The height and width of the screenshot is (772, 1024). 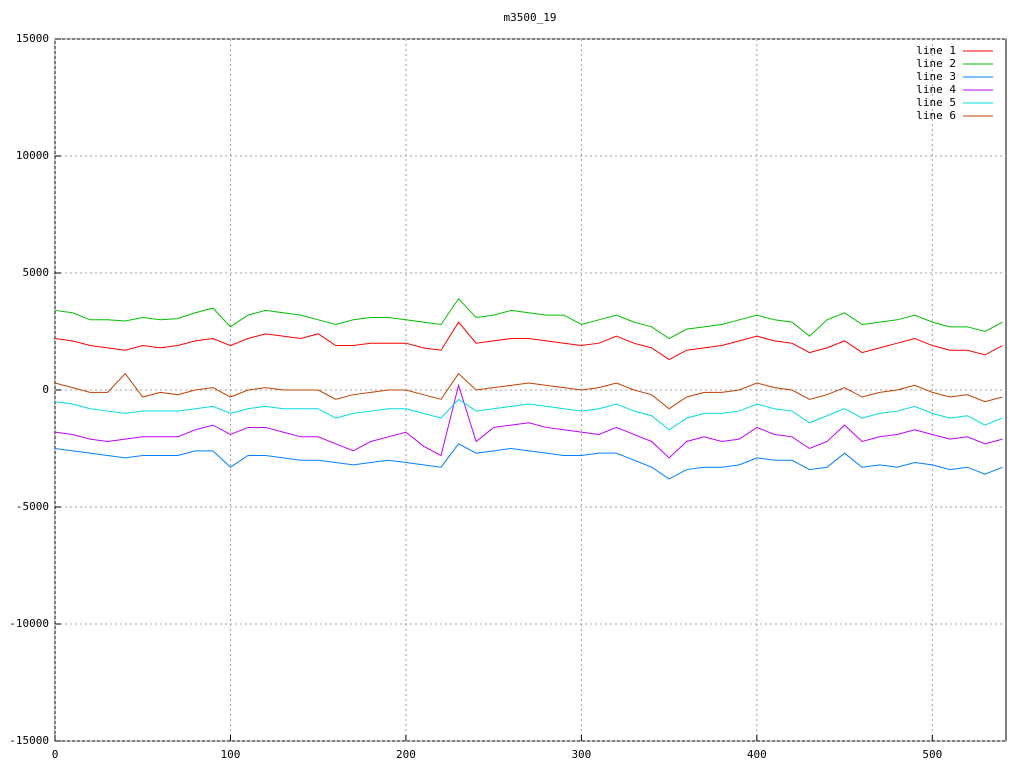 I want to click on x-tick-label: 300, so click(x=581, y=754).